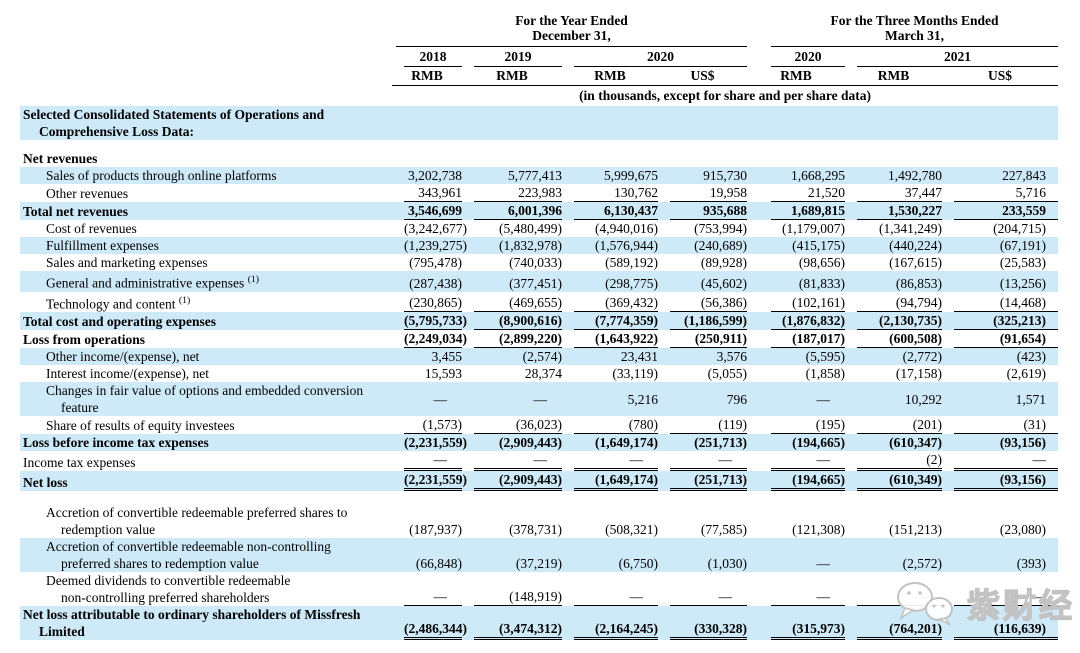 This screenshot has height=653, width=1080. What do you see at coordinates (631, 283) in the screenshot?
I see `general-admin-expenses-value-col3: (298,775)` at bounding box center [631, 283].